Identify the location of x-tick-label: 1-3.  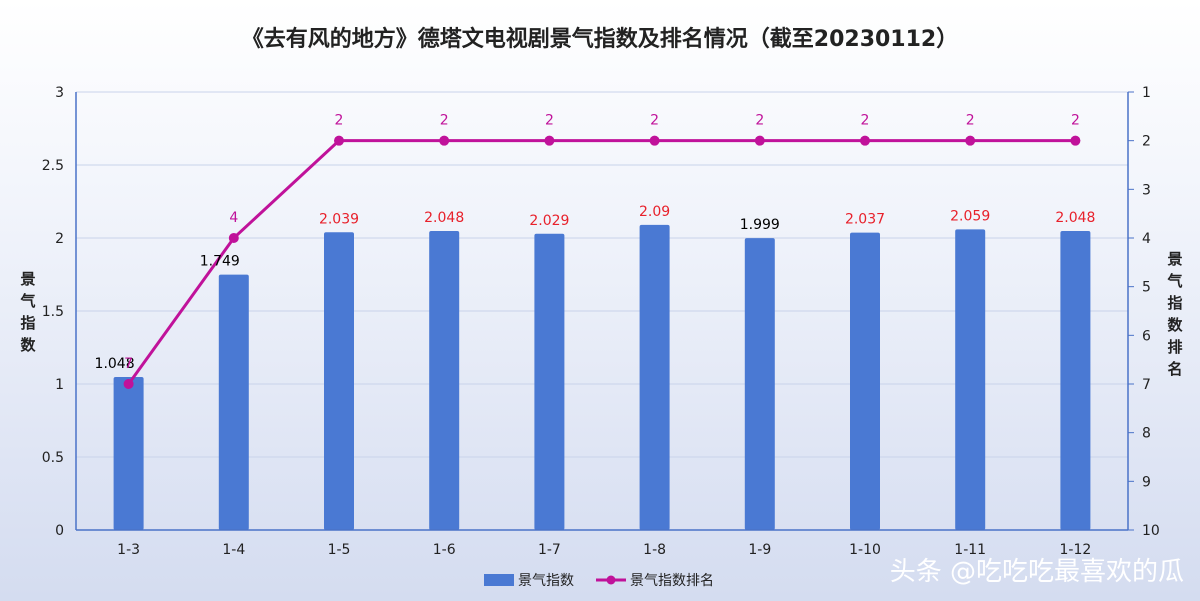
(128, 550).